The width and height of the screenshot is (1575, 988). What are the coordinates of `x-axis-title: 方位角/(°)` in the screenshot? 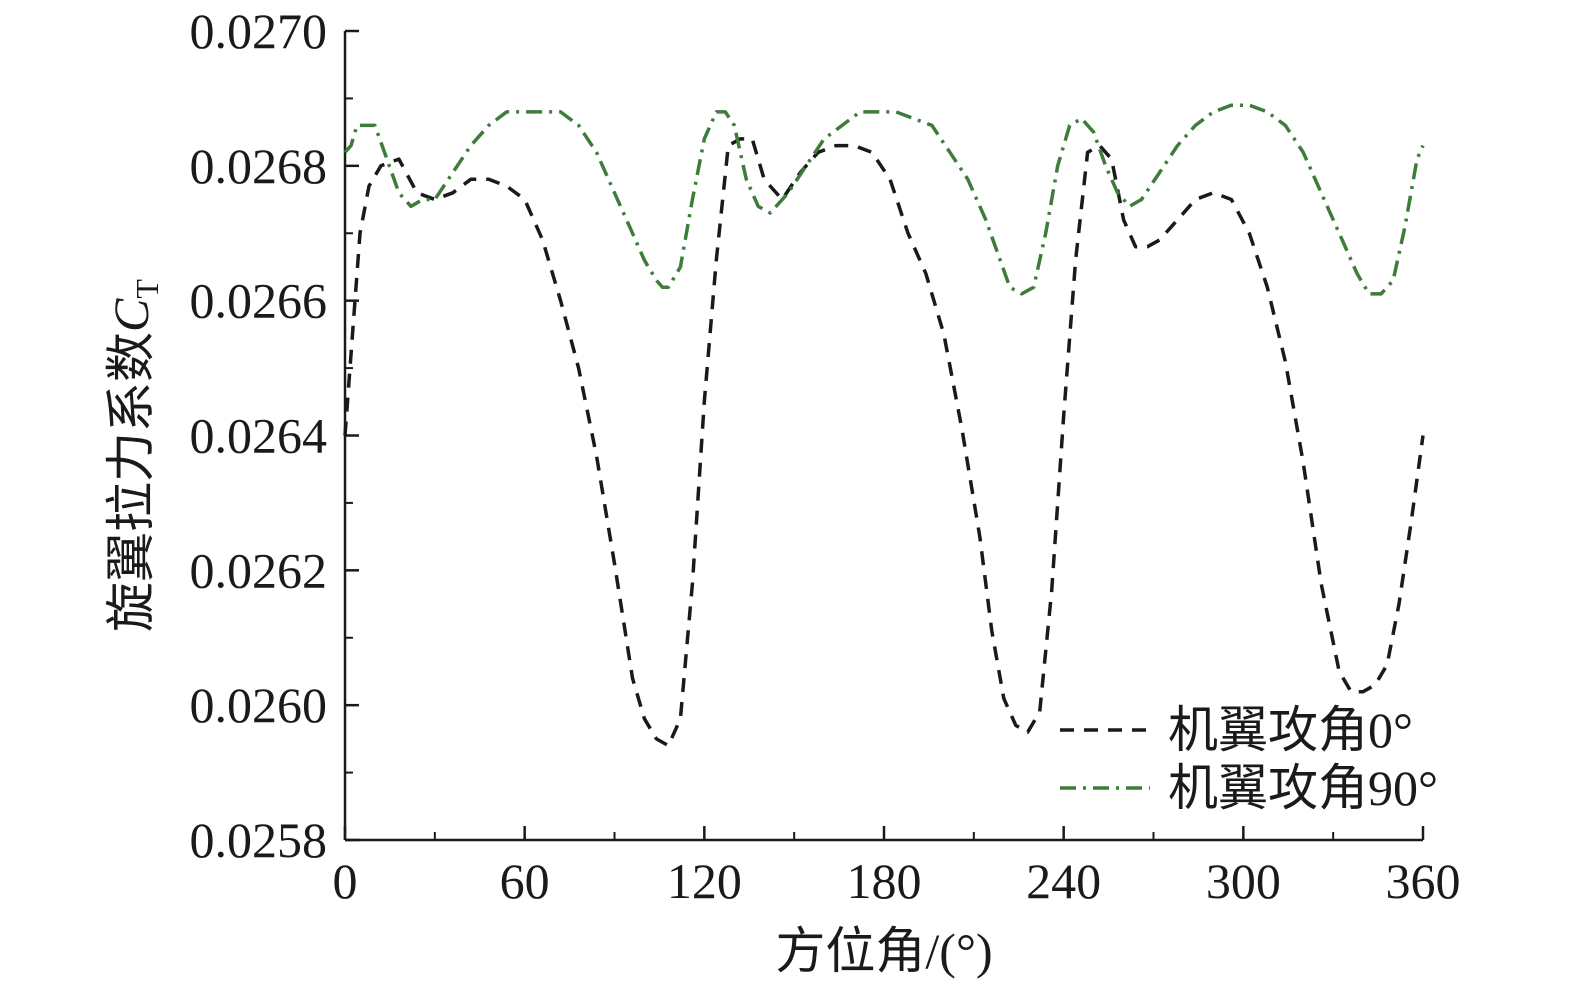 It's located at (883, 951).